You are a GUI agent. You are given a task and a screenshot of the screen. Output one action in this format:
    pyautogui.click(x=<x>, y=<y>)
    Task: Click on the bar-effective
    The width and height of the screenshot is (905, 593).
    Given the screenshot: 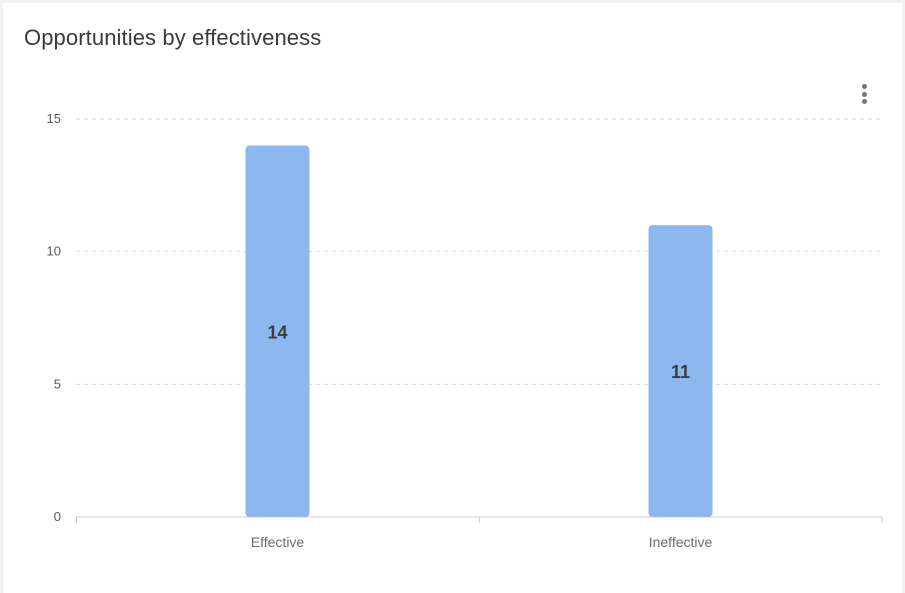 What is the action you would take?
    pyautogui.click(x=277, y=331)
    